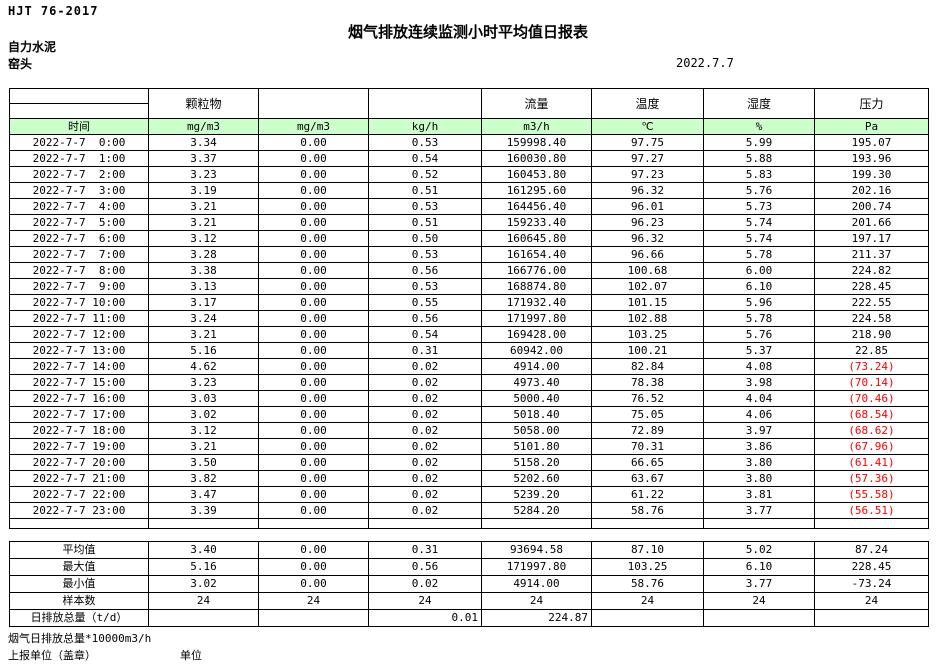  I want to click on pm-cell: 3.28, so click(203, 254).